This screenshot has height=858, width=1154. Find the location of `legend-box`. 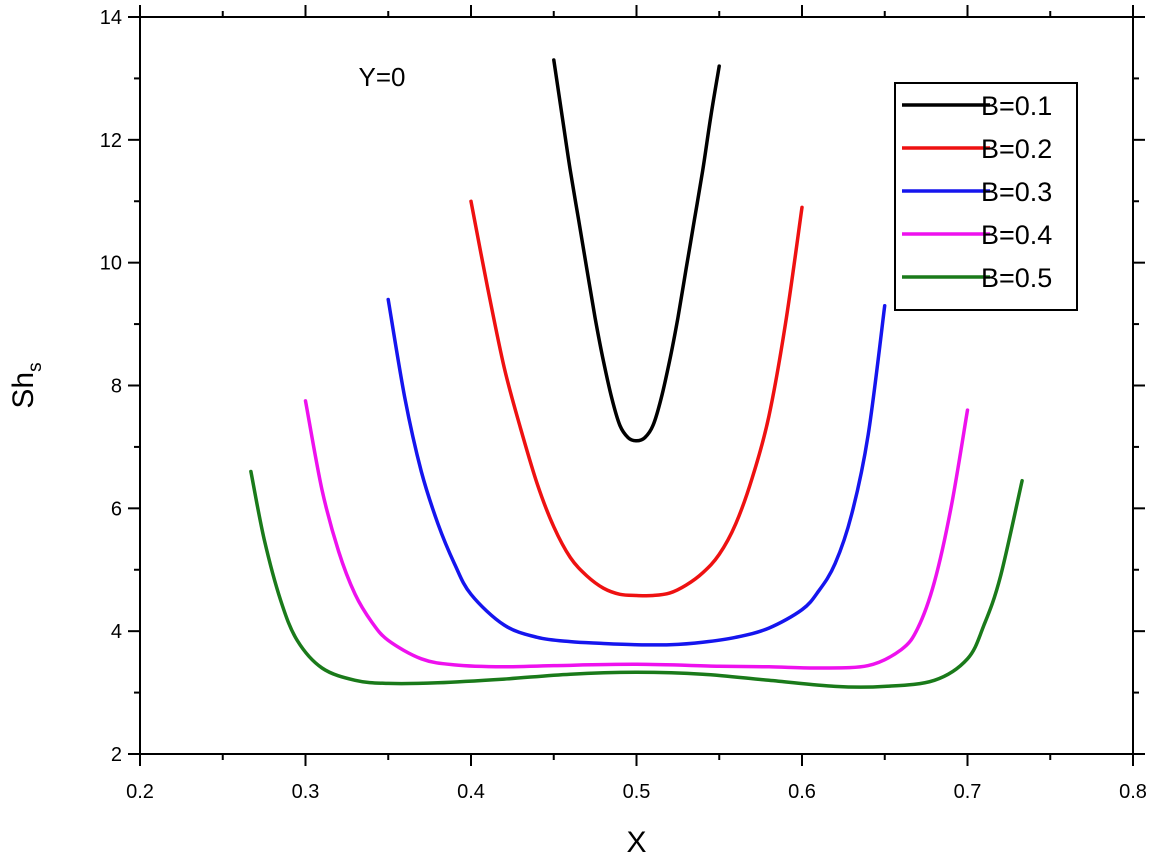

legend-box is located at coordinates (986, 196).